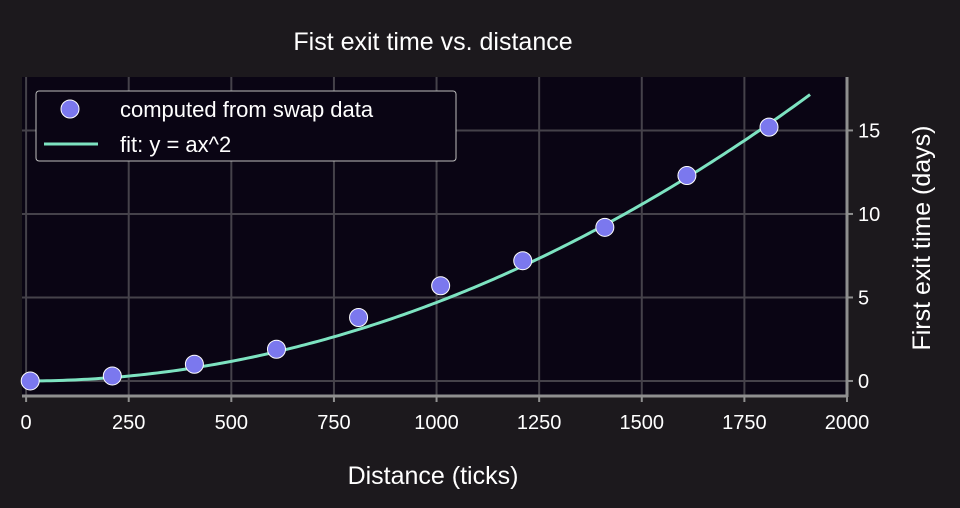 Image resolution: width=960 pixels, height=508 pixels. What do you see at coordinates (863, 298) in the screenshot?
I see `y-tick-label: 5` at bounding box center [863, 298].